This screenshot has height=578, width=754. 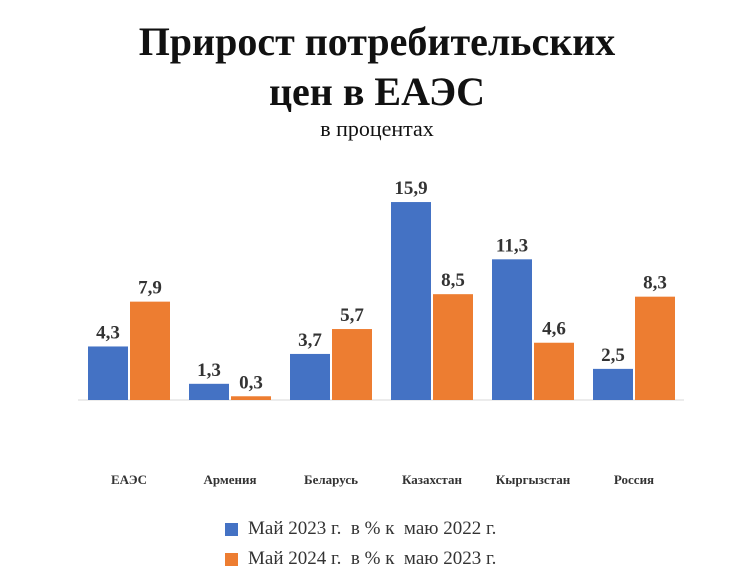 I want to click on x-tick-label-2: Армения, so click(x=229, y=479).